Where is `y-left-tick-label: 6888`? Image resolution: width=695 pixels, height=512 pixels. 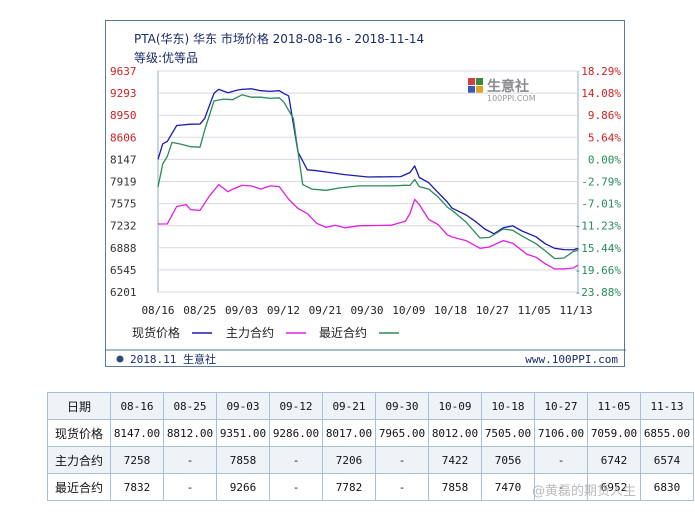
y-left-tick-label: 6888 is located at coordinates (123, 248).